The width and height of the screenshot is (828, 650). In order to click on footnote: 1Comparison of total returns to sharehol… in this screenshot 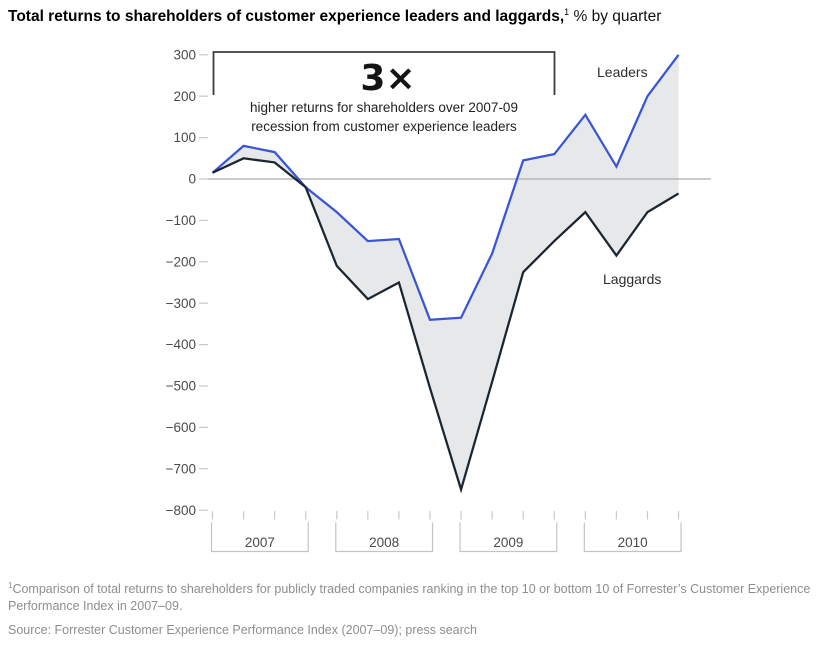, I will do `click(414, 598)`.